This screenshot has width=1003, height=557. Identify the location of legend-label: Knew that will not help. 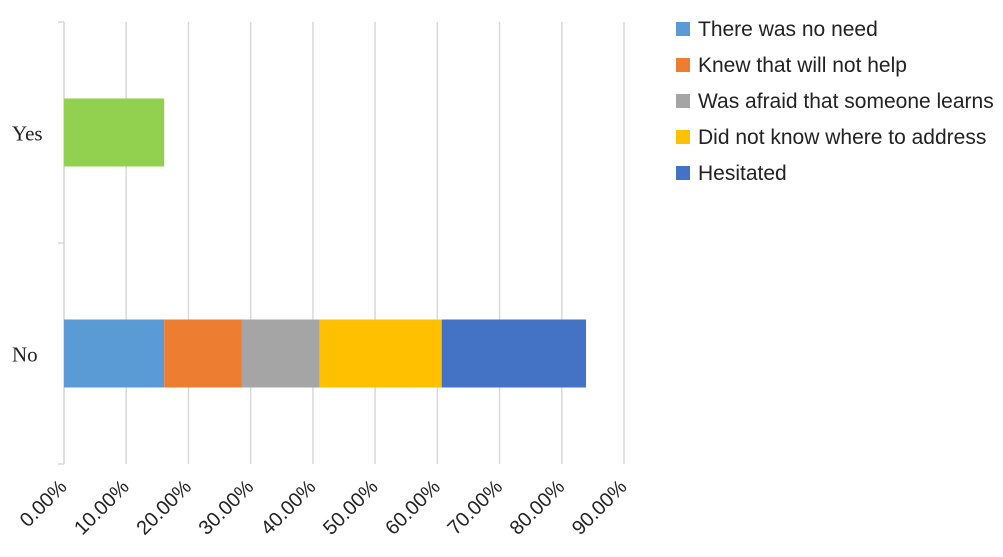
(802, 65).